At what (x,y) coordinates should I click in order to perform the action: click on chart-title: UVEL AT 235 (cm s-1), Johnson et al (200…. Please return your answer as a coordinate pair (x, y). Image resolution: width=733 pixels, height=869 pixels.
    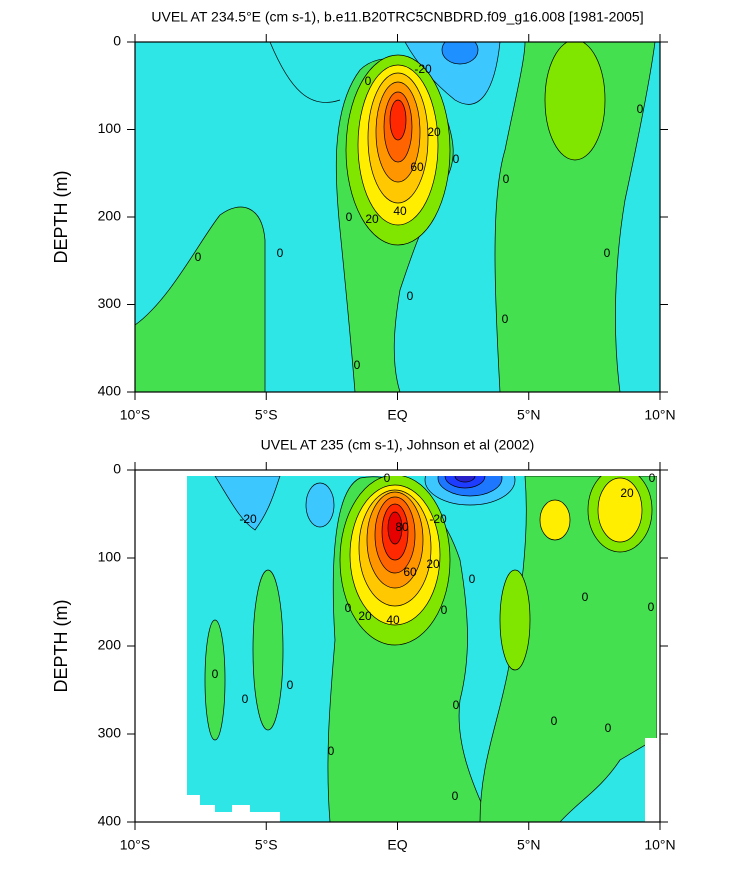
    Looking at the image, I should click on (398, 445).